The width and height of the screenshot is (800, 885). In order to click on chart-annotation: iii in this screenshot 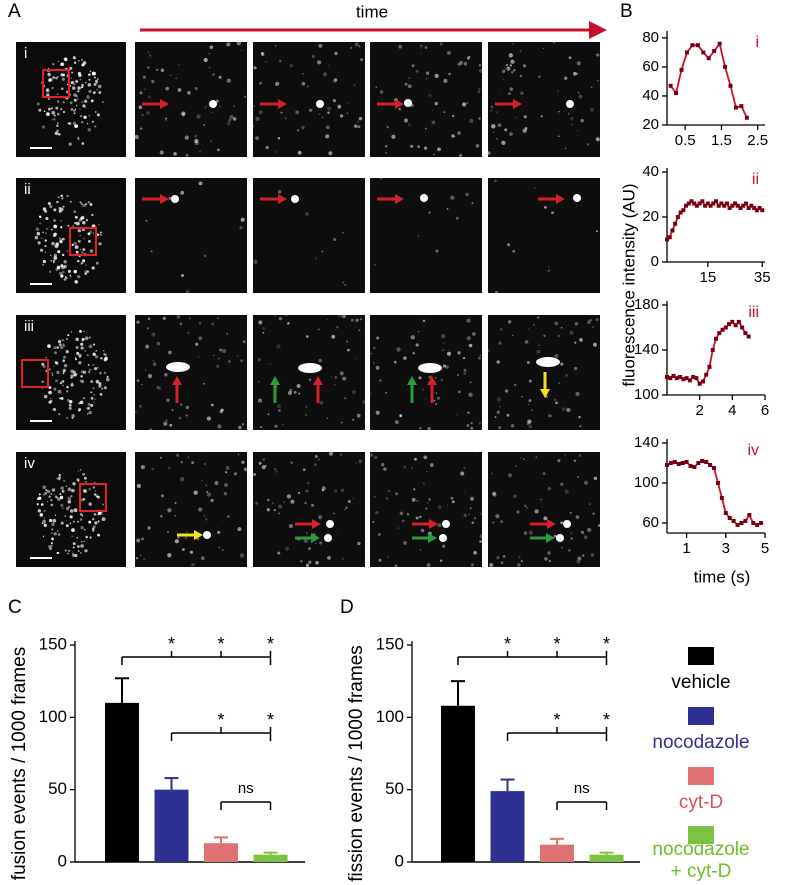, I will do `click(753, 312)`.